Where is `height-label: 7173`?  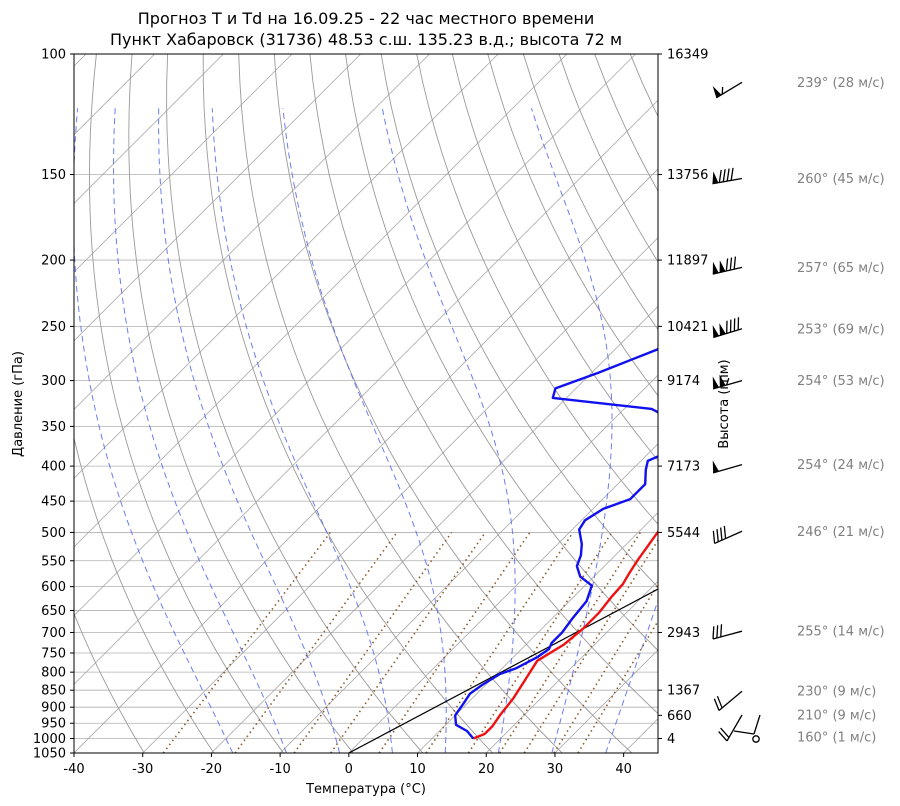
height-label: 7173 is located at coordinates (683, 467).